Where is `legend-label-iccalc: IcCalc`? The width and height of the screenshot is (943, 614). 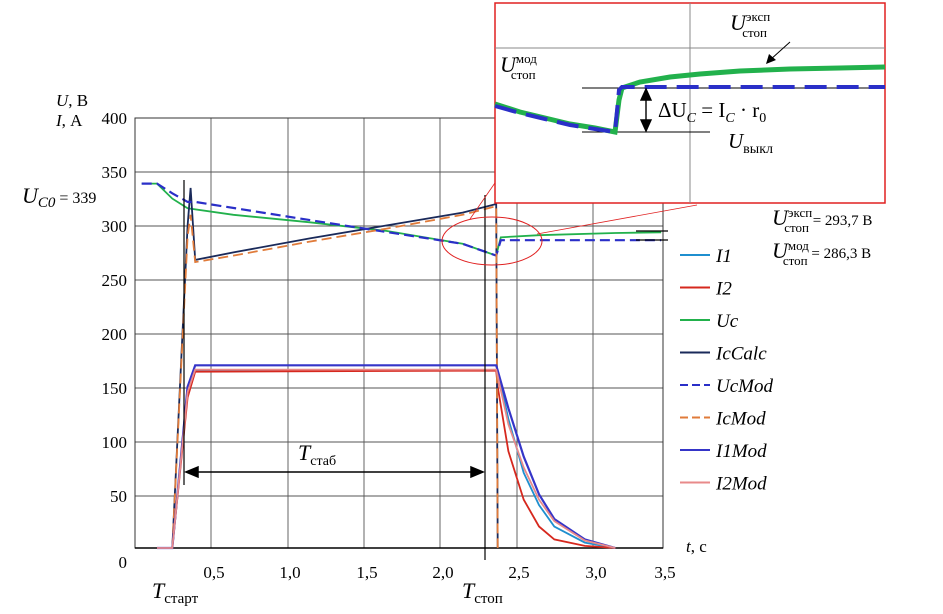
legend-label-iccalc: IcCalc is located at coordinates (741, 354).